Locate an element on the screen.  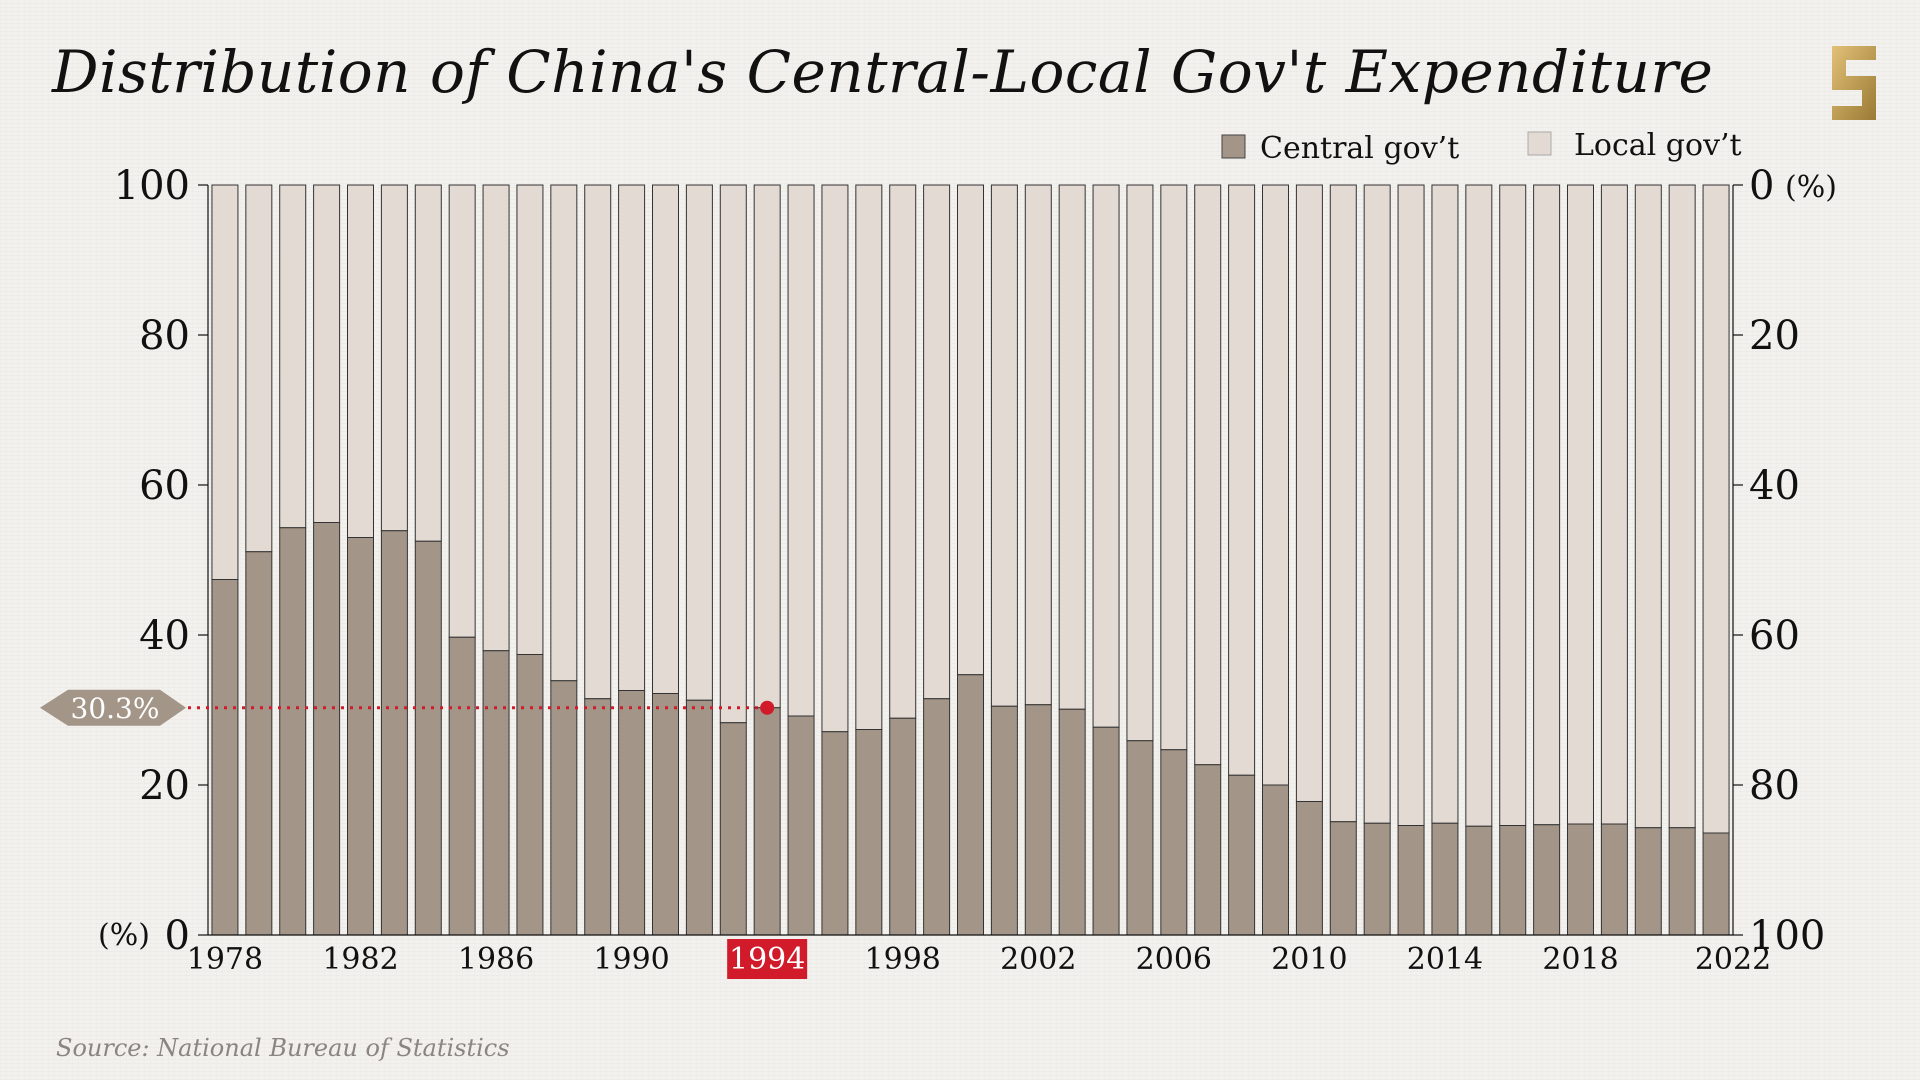
left-tick-label-0: 0 is located at coordinates (177, 936).